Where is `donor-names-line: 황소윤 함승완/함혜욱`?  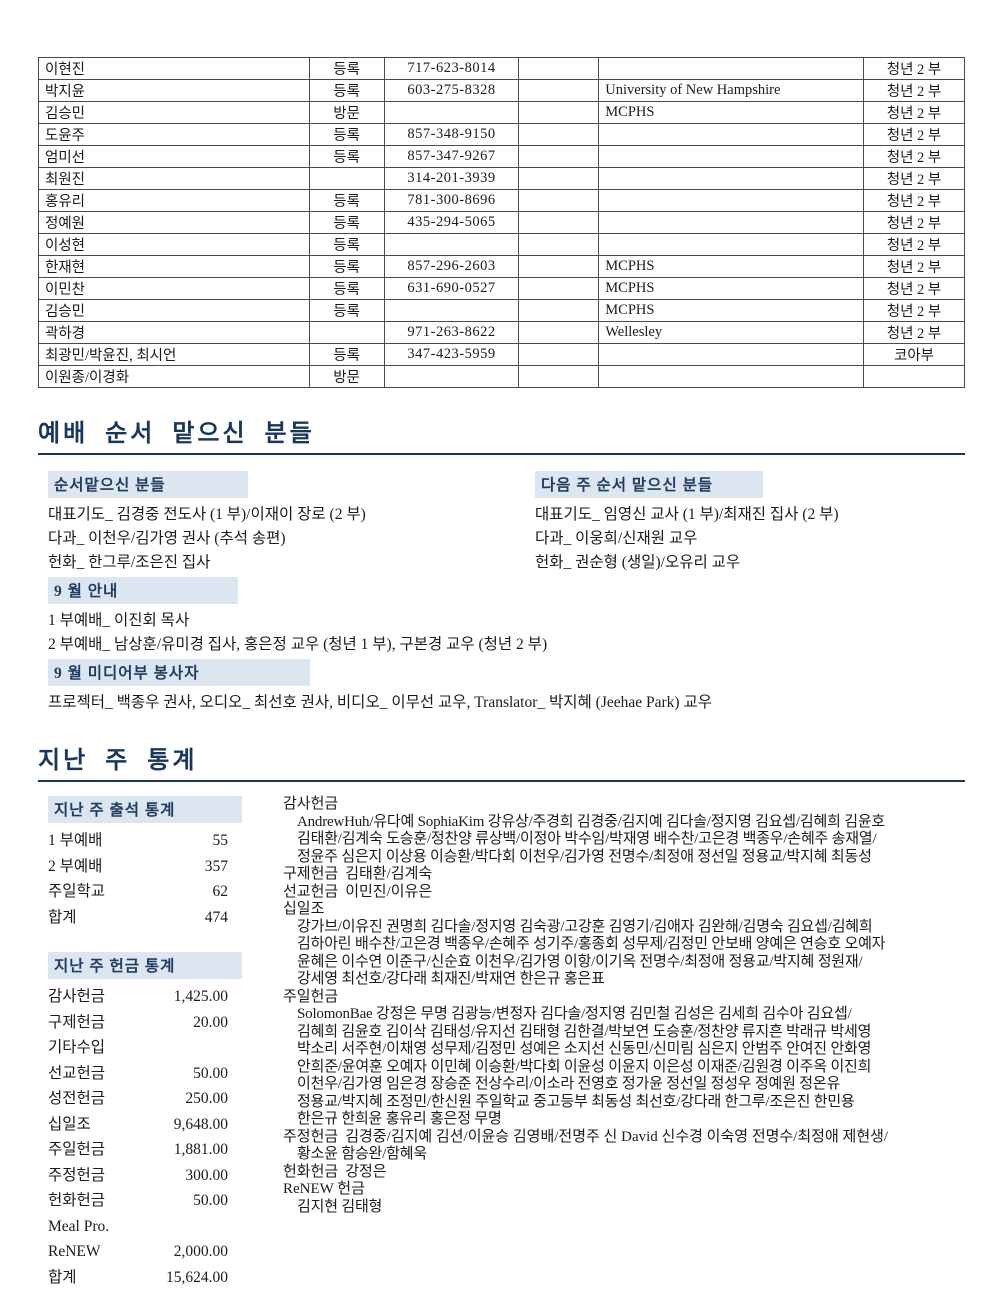
donor-names-line: 황소윤 함승완/함혜욱 is located at coordinates (624, 1155).